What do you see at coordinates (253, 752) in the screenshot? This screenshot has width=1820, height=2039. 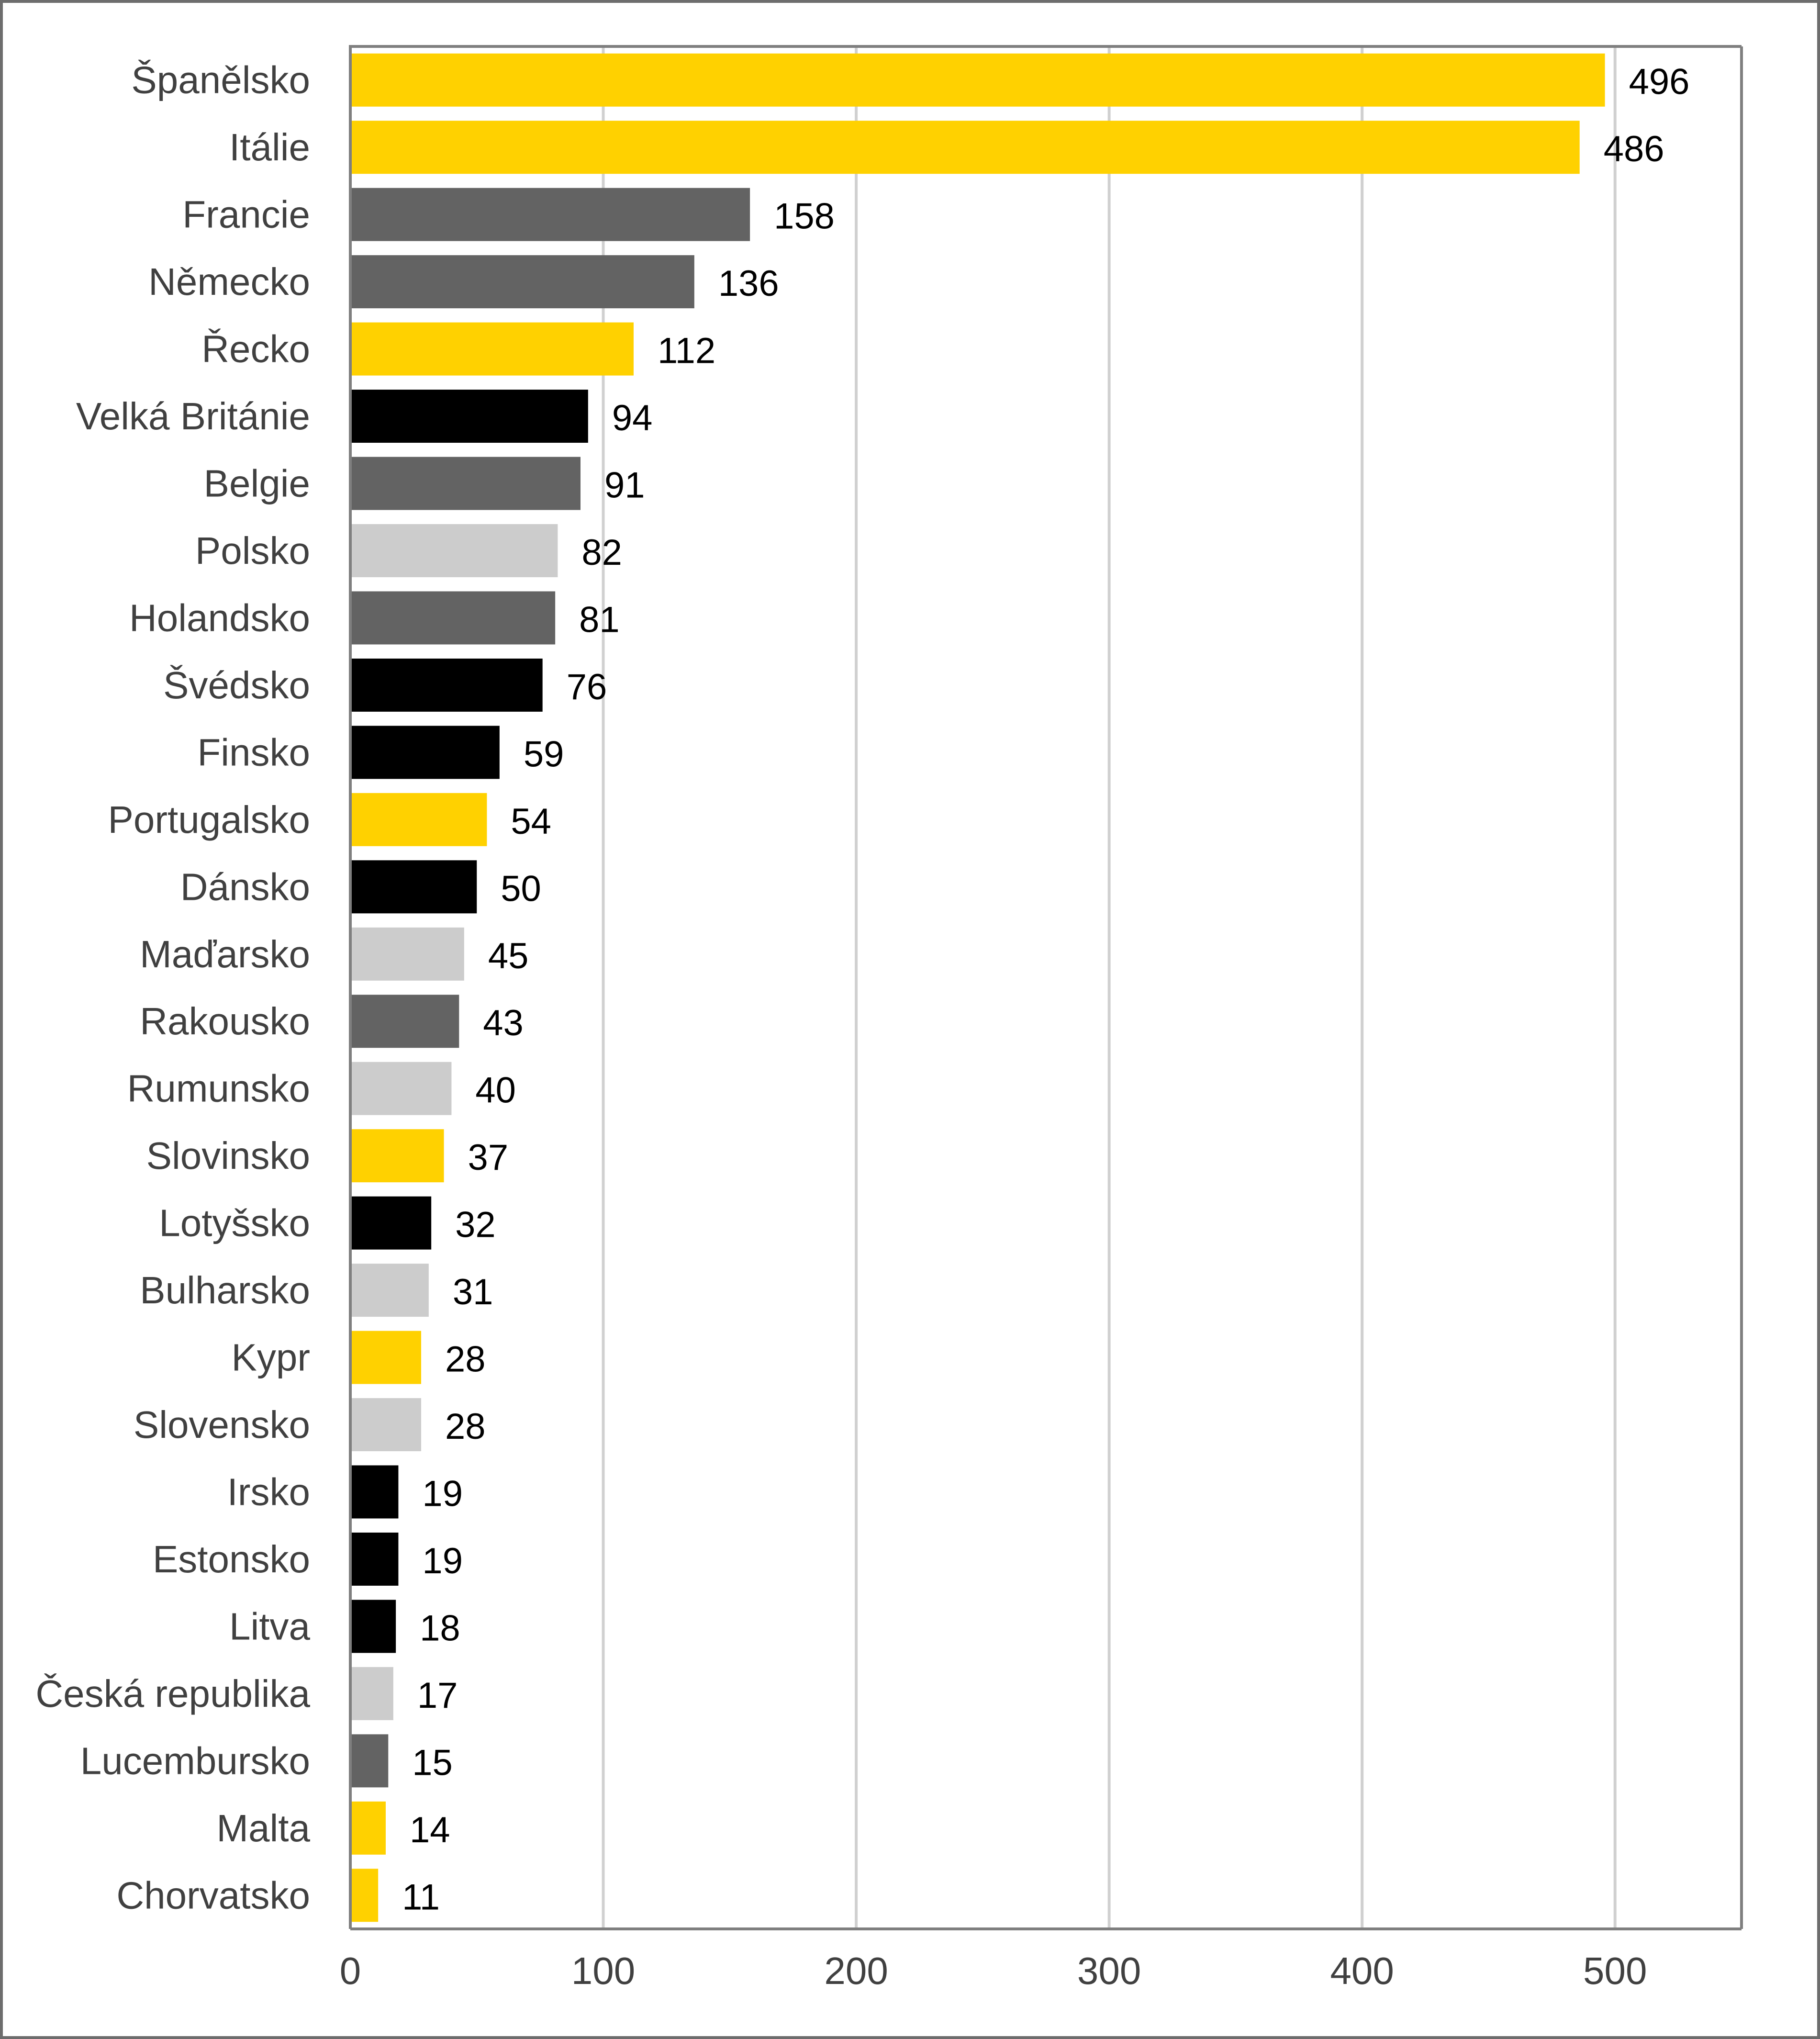 I see `category-label: Finsko` at bounding box center [253, 752].